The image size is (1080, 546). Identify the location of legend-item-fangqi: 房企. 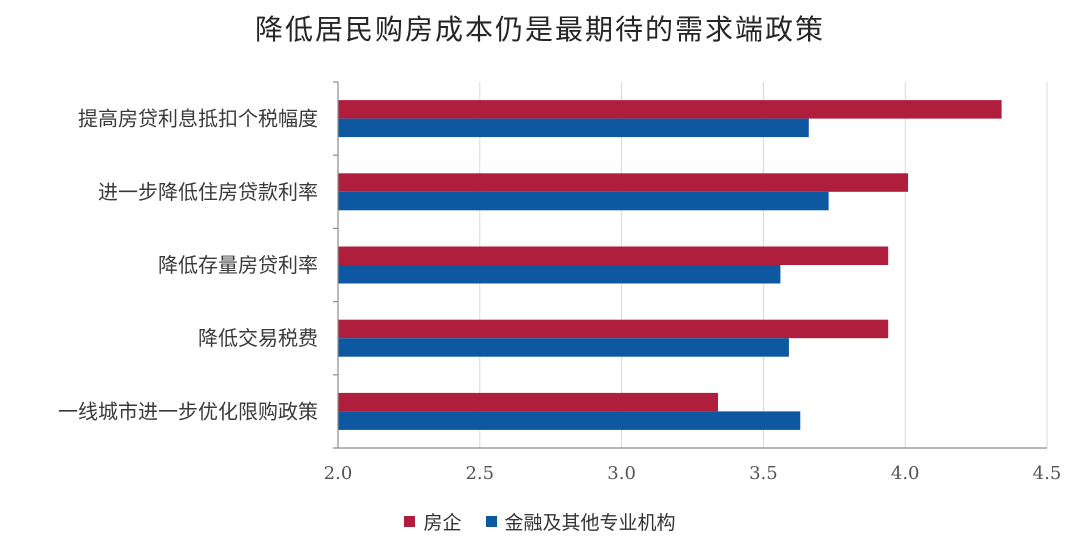
(433, 521).